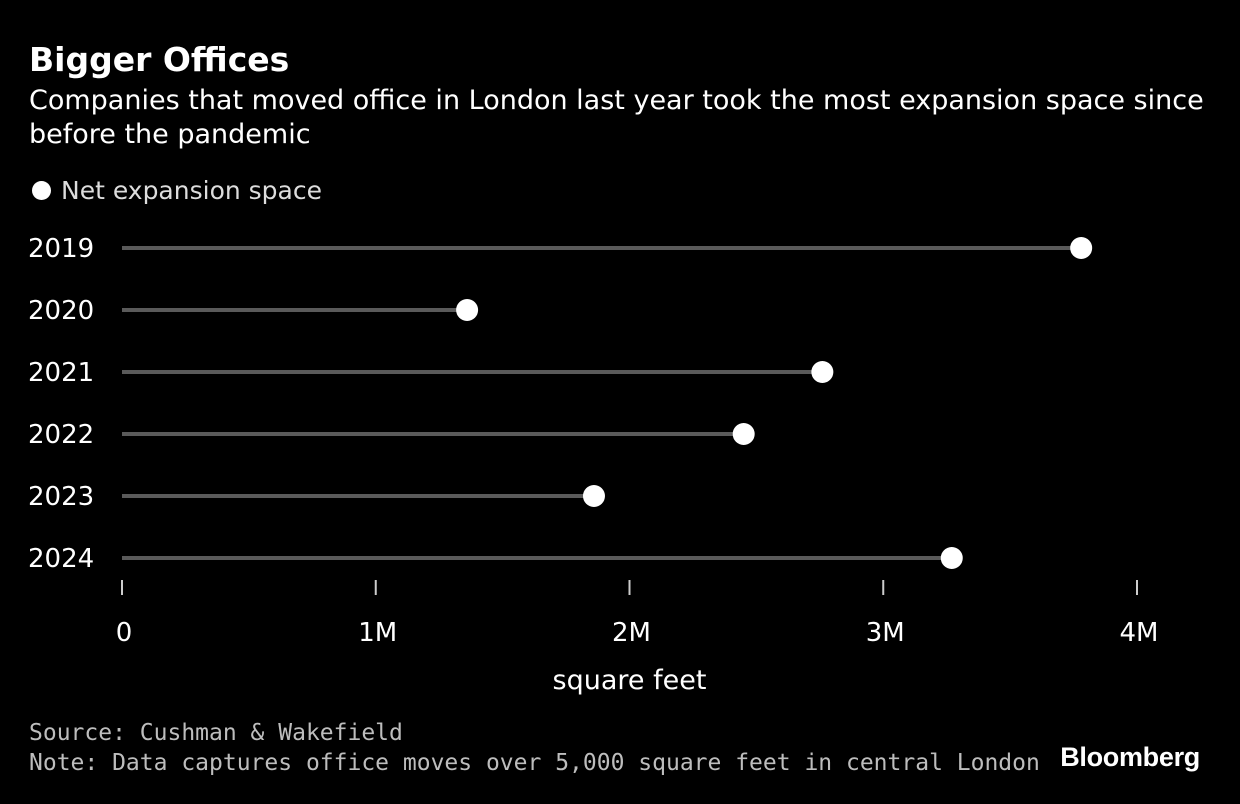 This screenshot has width=1240, height=804. What do you see at coordinates (631, 633) in the screenshot?
I see `x-tick-label: 2M` at bounding box center [631, 633].